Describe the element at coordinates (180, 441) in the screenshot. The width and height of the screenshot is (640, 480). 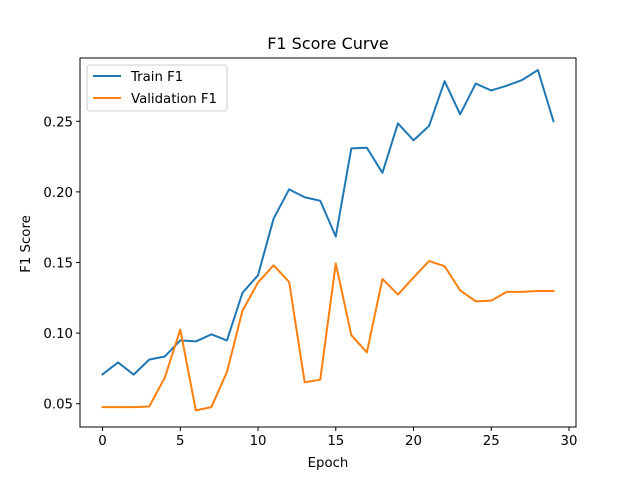
I see `x-tick-label: 5` at that location.